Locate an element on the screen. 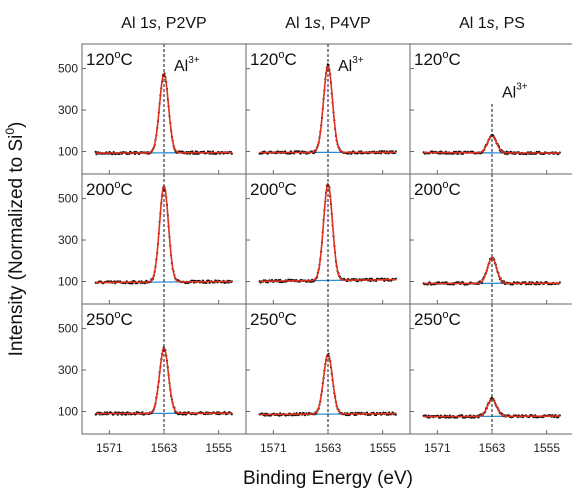 This screenshot has width=572, height=495. column-titles: Al 1s, P2VP Al 1s, P4VP Al 1s, PS is located at coordinates (323, 23).